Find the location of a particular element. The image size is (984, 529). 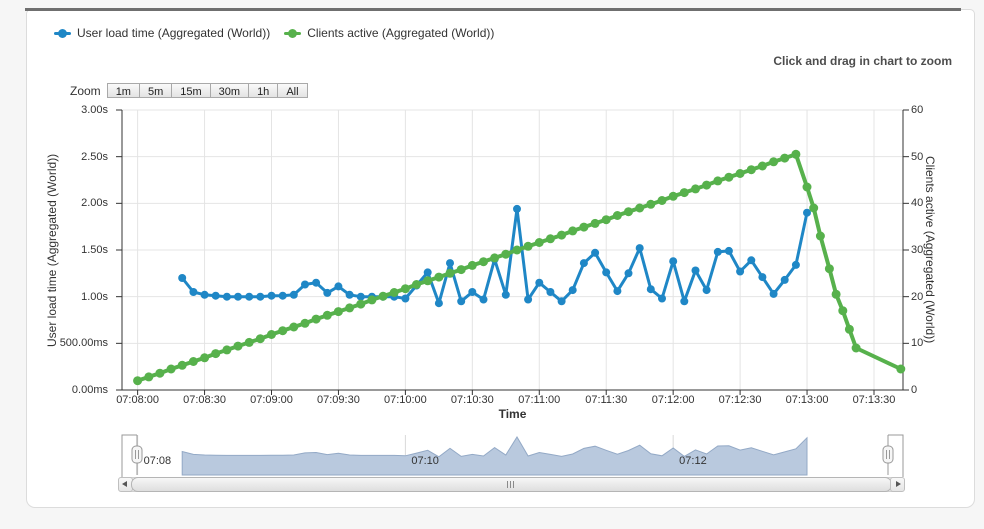

zoom-button-15m: 15m is located at coordinates (191, 90).